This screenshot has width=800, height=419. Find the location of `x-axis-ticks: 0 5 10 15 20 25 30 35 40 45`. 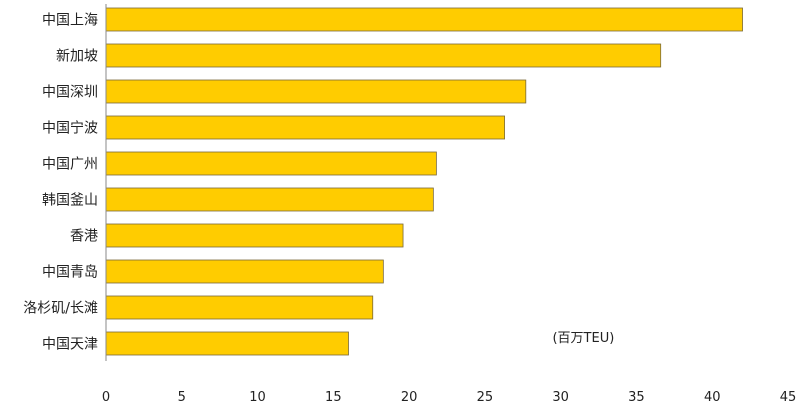

x-axis-ticks: 0 5 10 15 20 25 30 35 40 45 is located at coordinates (449, 397).